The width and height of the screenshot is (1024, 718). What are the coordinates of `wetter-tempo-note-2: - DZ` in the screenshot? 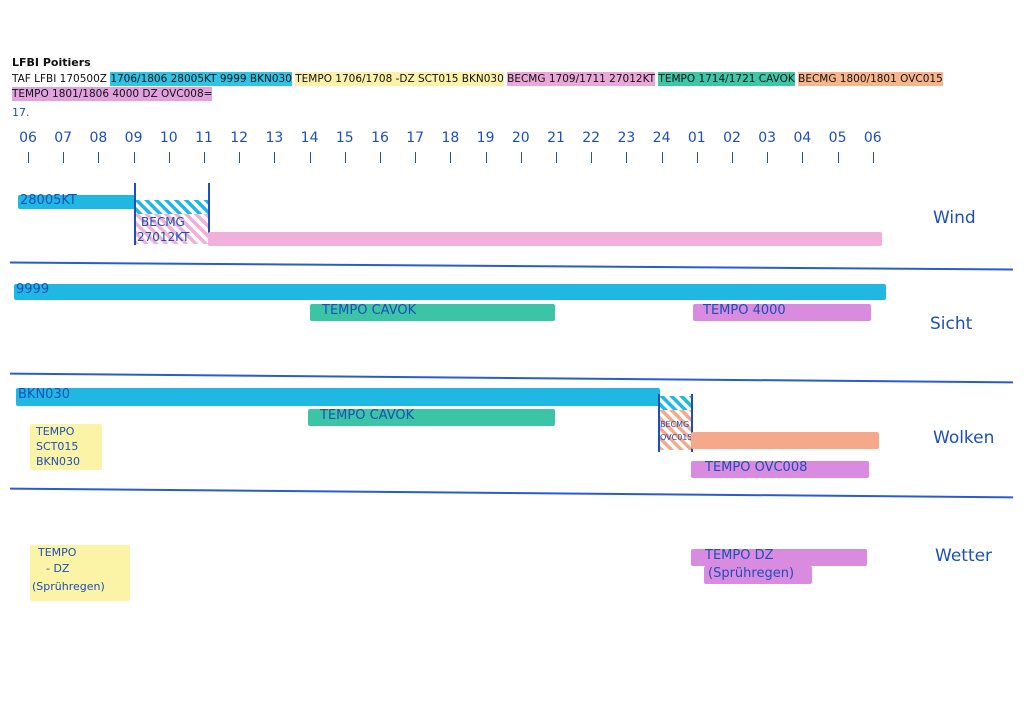 It's located at (58, 568).